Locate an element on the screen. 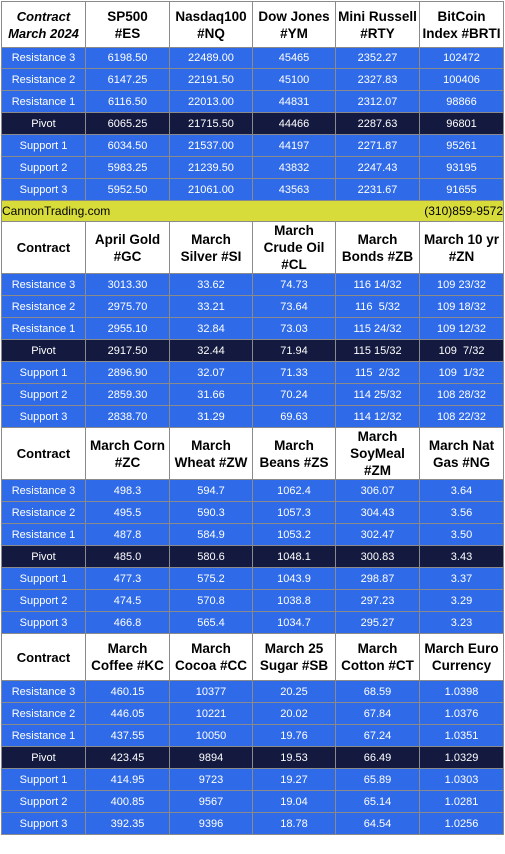 This screenshot has height=854, width=505. value-cell: 565.4 is located at coordinates (211, 622).